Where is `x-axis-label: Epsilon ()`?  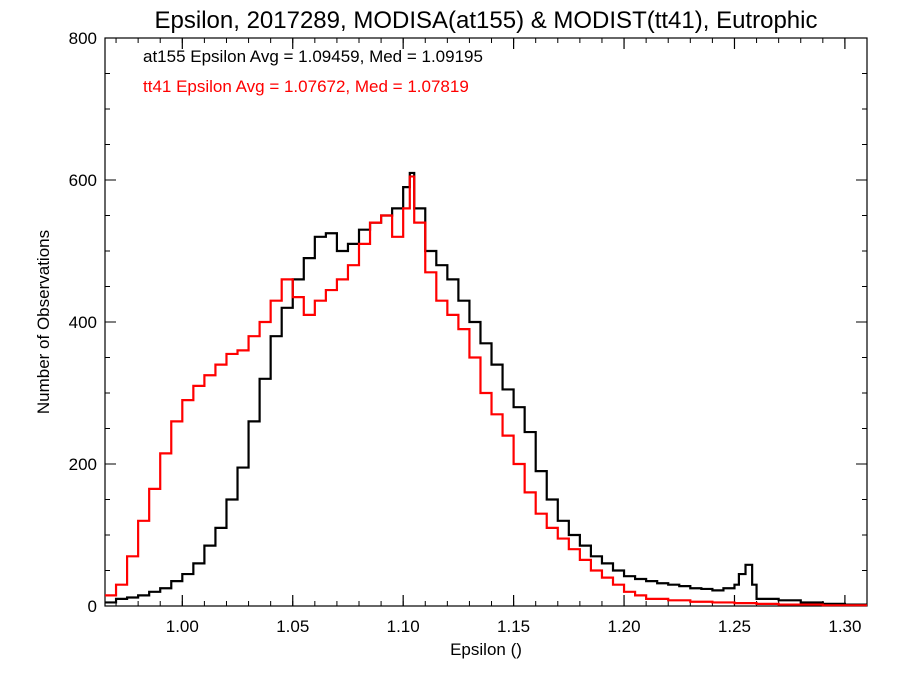 x-axis-label: Epsilon () is located at coordinates (486, 649).